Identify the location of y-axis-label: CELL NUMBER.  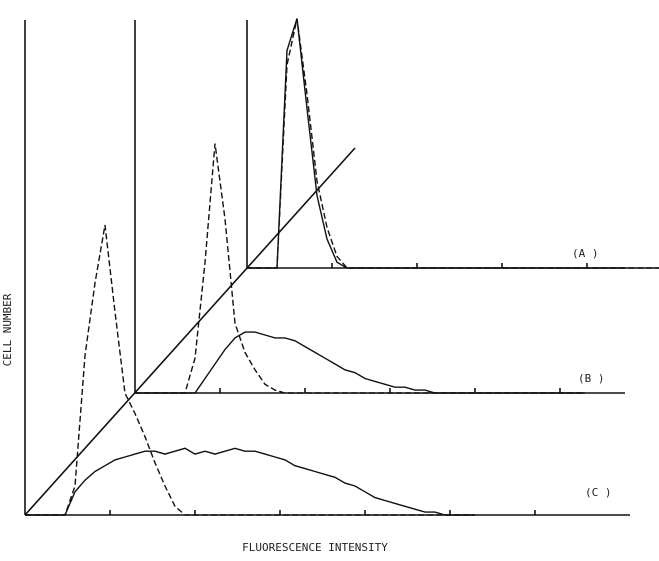
(7, 329).